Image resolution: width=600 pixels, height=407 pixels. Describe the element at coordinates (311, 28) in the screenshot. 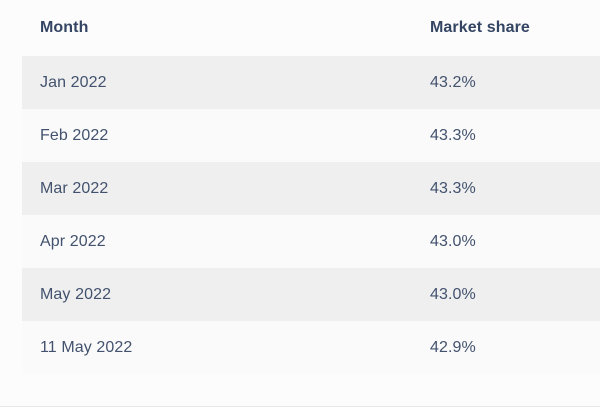

I see `table-header-row: Month Market share` at that location.